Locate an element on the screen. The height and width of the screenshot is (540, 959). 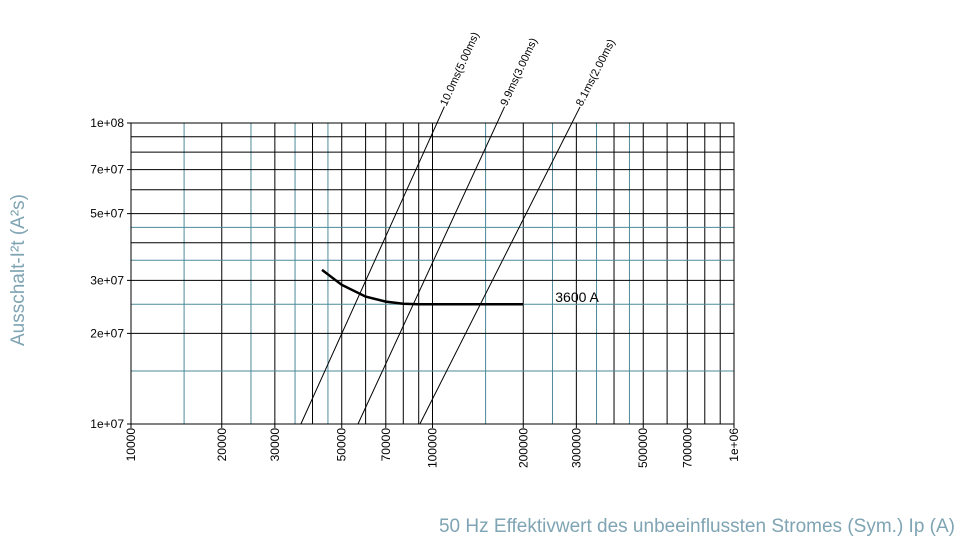
y-tick-label: 1e+08 is located at coordinates (107, 123).